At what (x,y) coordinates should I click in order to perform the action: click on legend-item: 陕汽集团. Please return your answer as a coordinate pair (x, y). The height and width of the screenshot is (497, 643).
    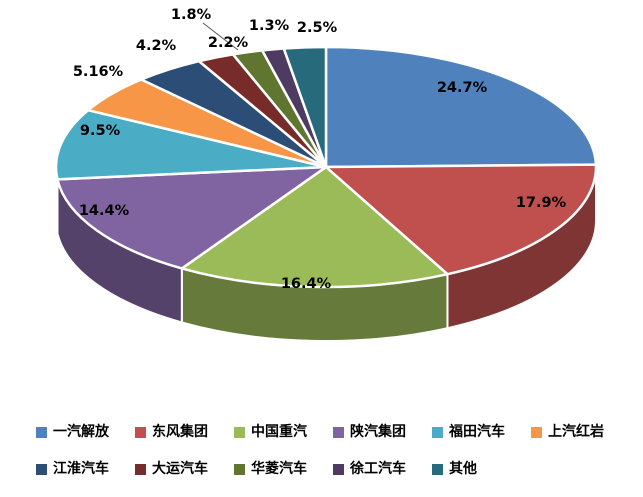
    Looking at the image, I should click on (382, 432).